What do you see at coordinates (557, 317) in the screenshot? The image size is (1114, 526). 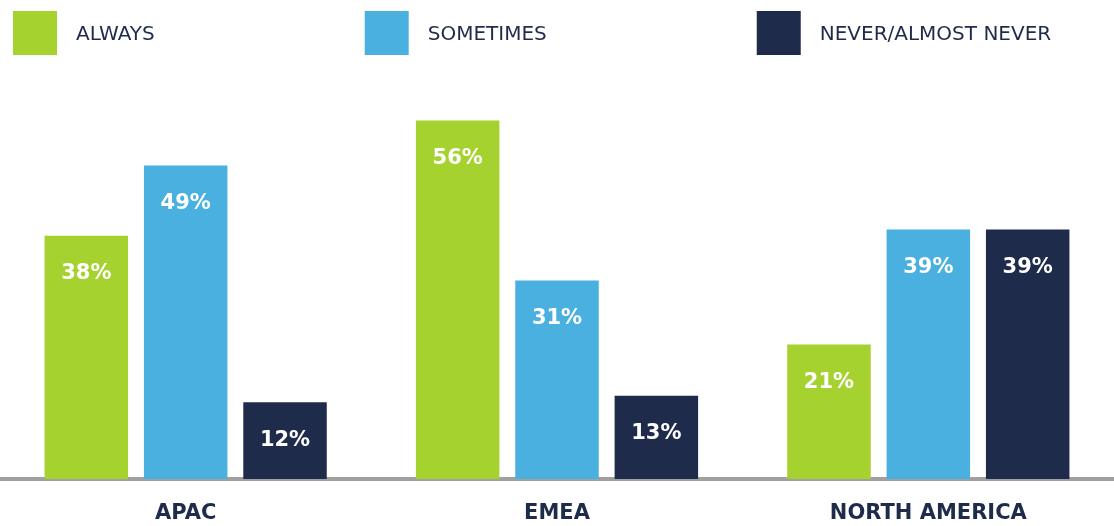 I see `data-label: 31%` at bounding box center [557, 317].